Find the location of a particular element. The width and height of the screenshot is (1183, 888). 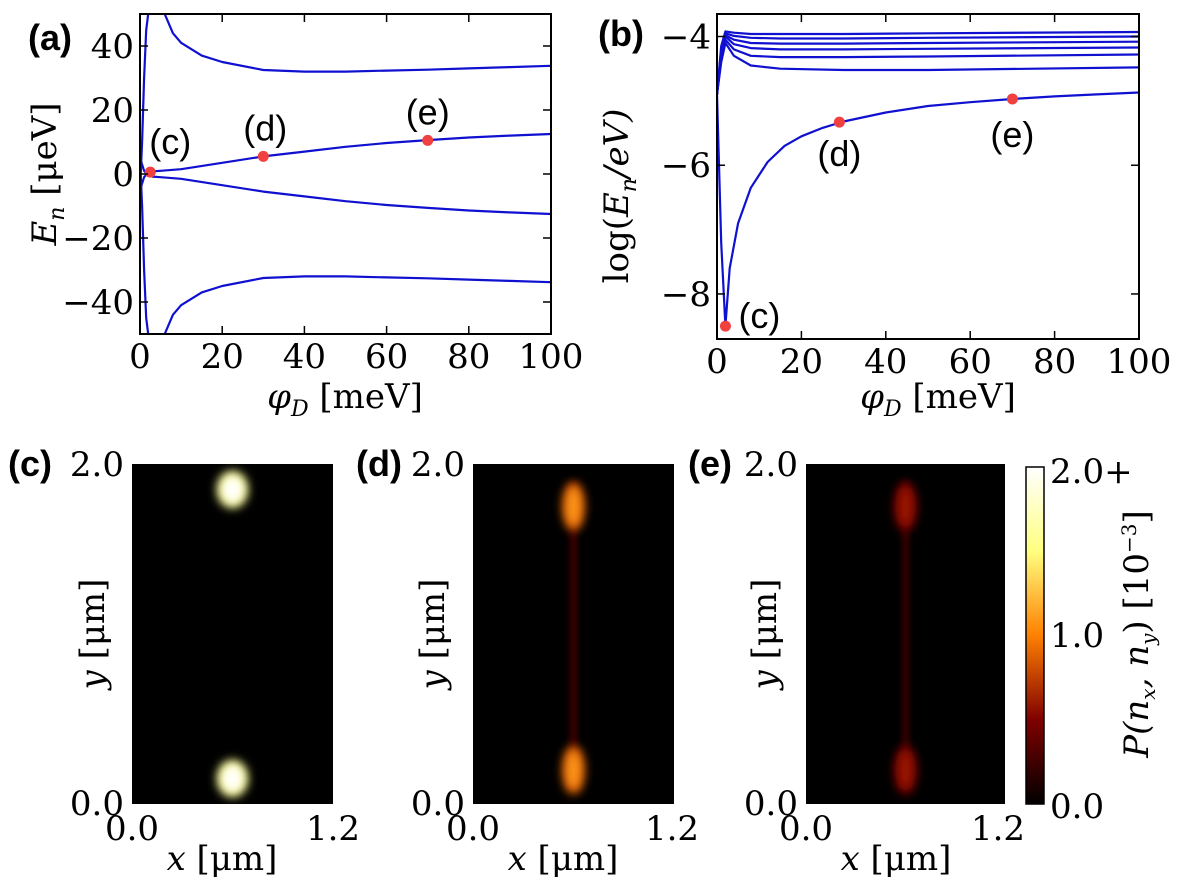

heatmap-wire-e is located at coordinates (905, 634).